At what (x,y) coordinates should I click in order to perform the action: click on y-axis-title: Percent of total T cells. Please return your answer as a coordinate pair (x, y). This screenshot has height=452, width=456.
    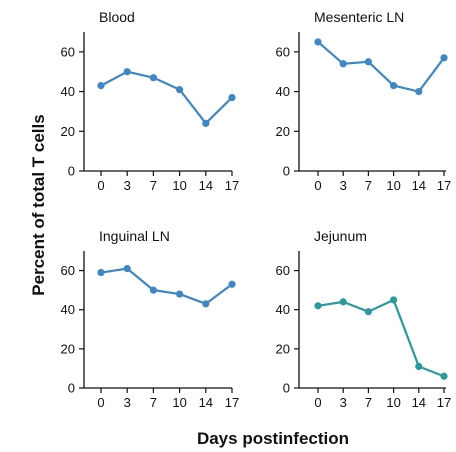
    Looking at the image, I should click on (38, 204).